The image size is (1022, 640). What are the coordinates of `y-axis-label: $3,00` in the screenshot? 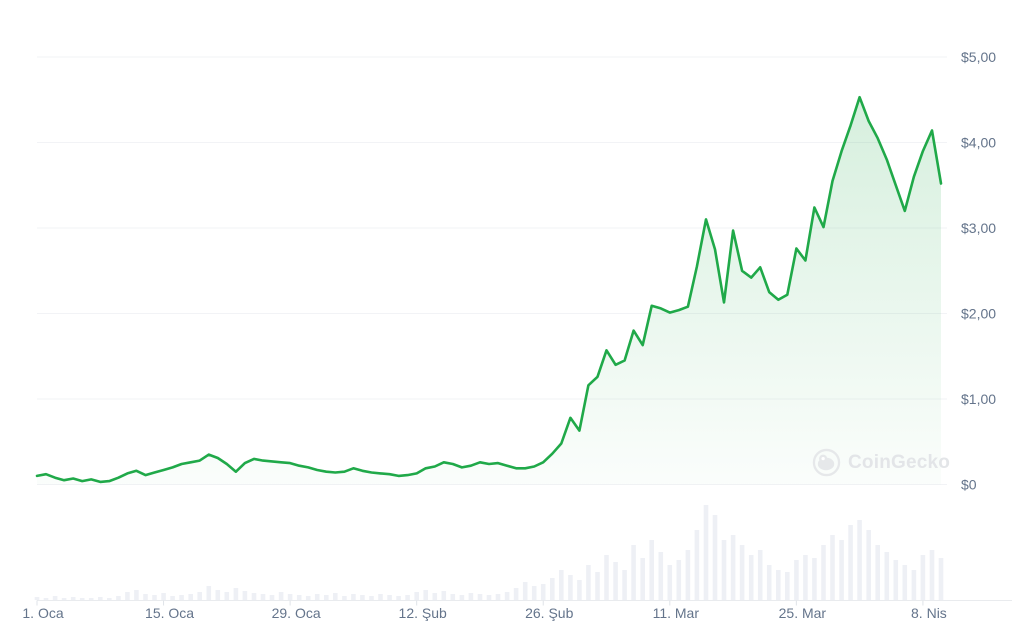 It's located at (978, 228).